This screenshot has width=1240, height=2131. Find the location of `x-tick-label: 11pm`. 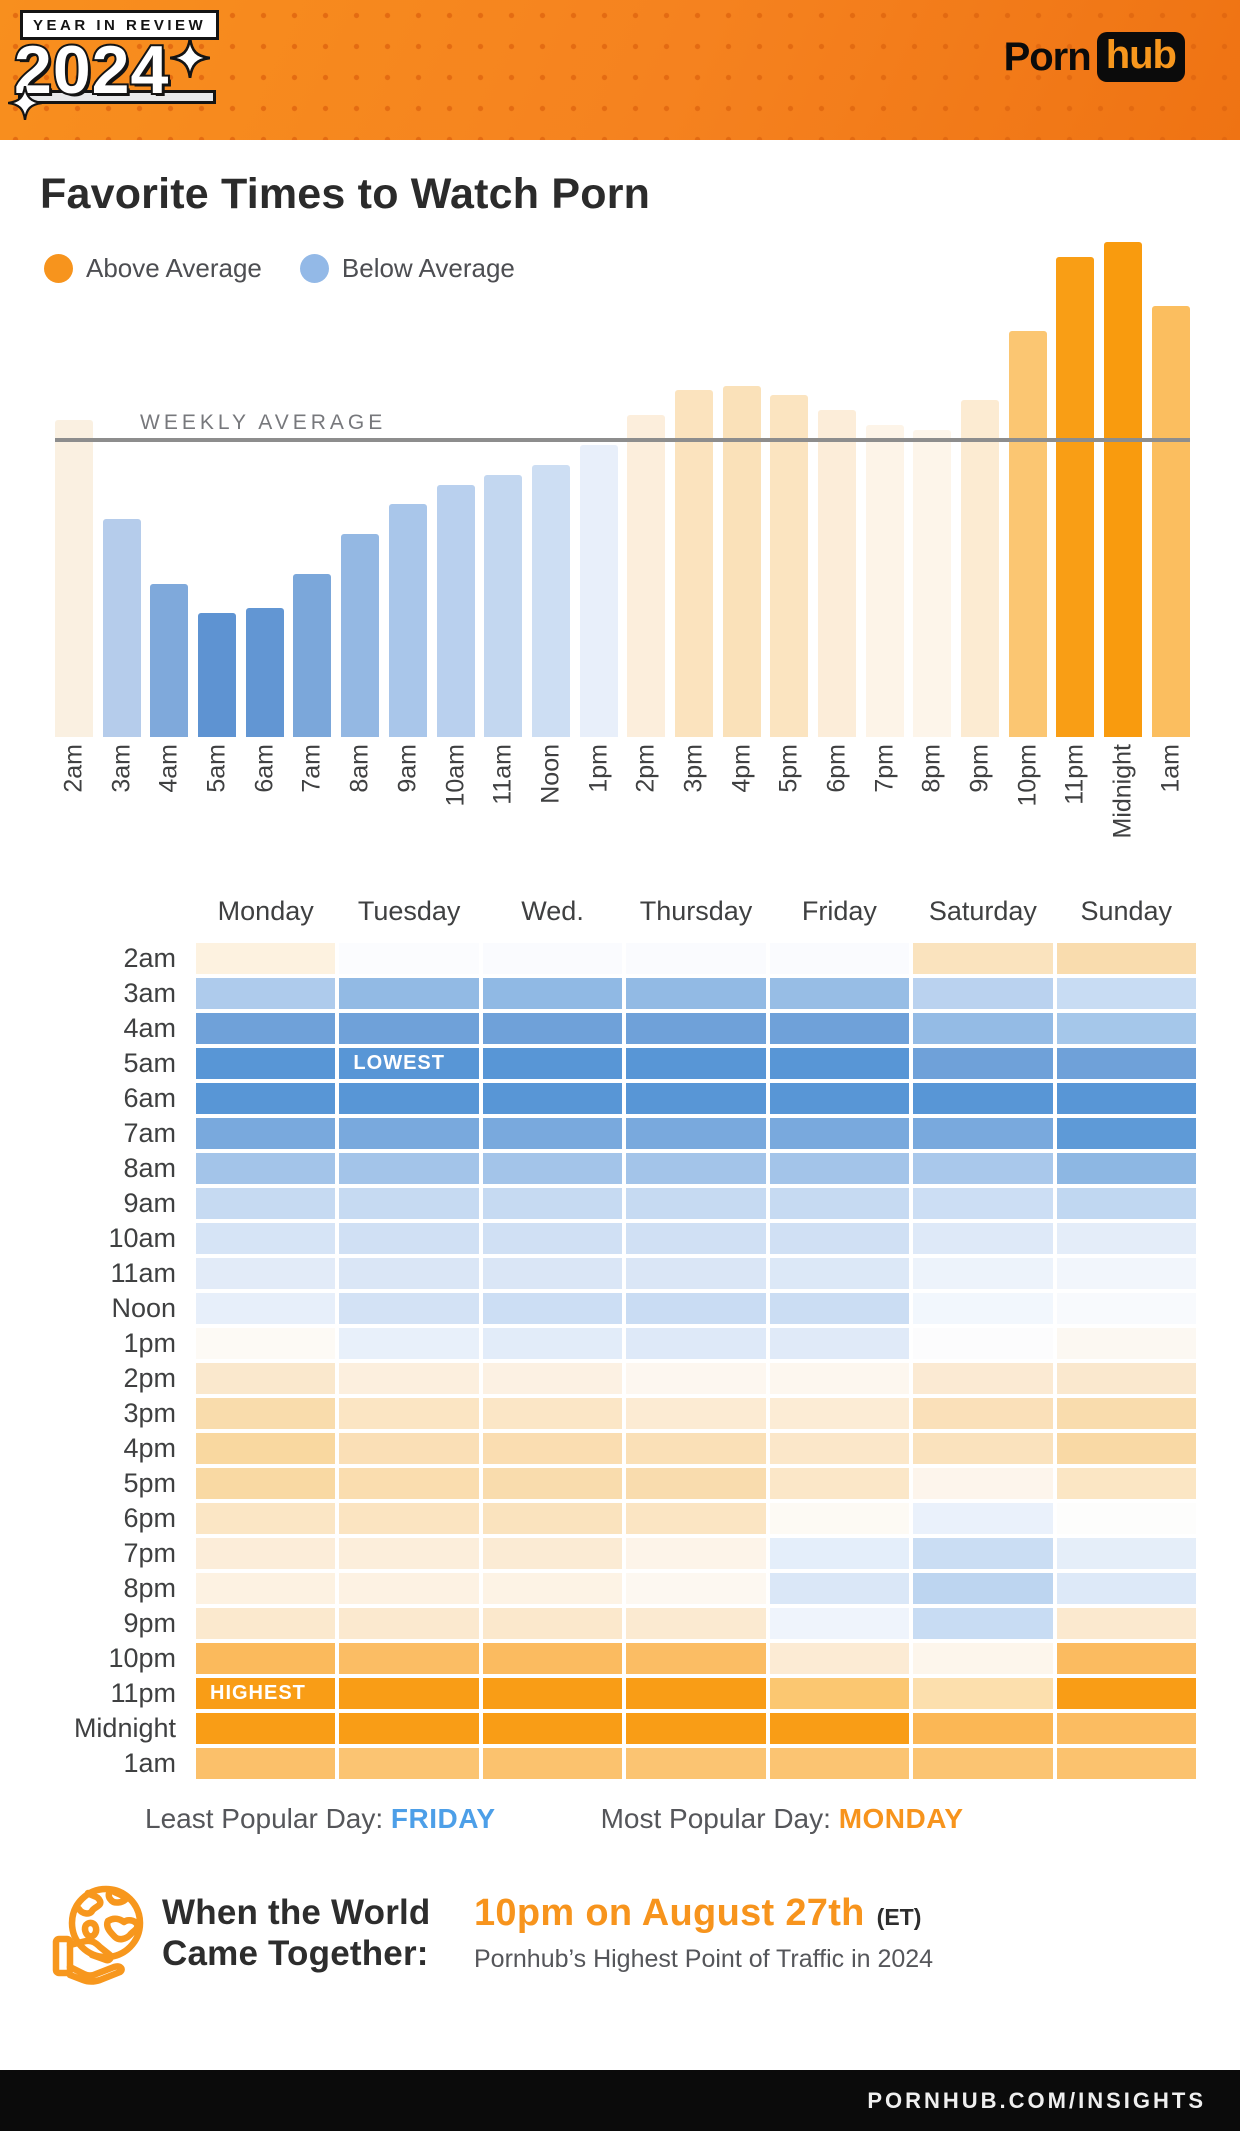

x-tick-label: 11pm is located at coordinates (1074, 774).